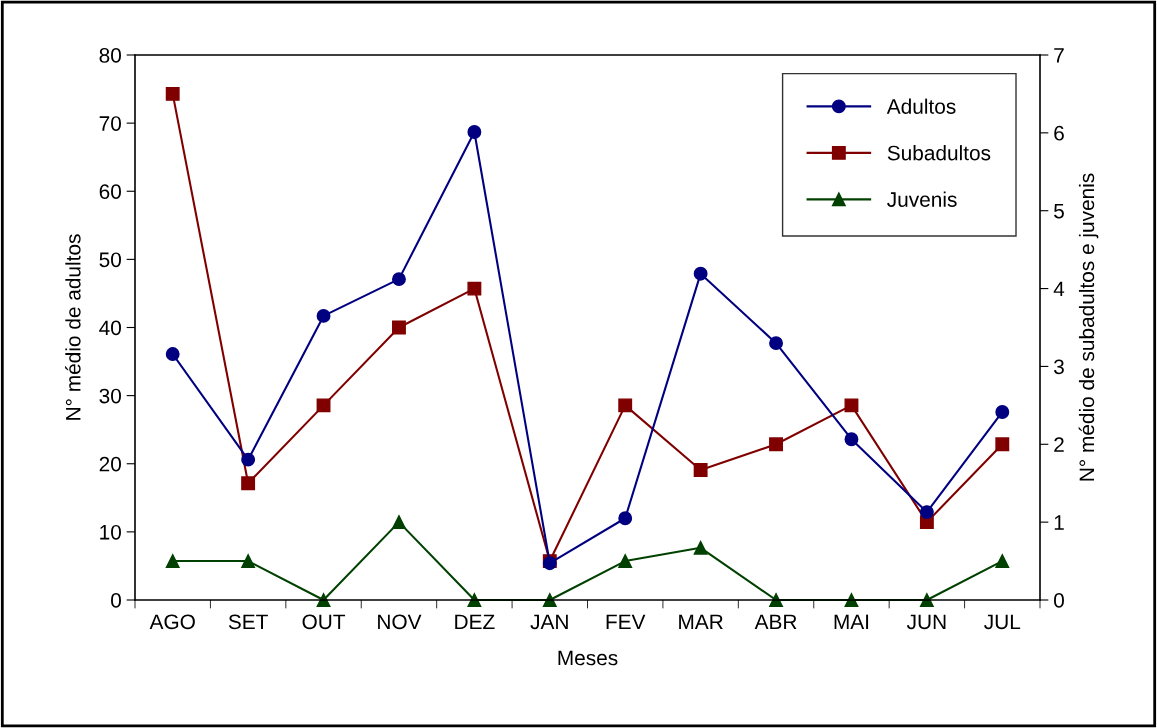 The image size is (1157, 728). What do you see at coordinates (110, 260) in the screenshot?
I see `y-tick-label: 50` at bounding box center [110, 260].